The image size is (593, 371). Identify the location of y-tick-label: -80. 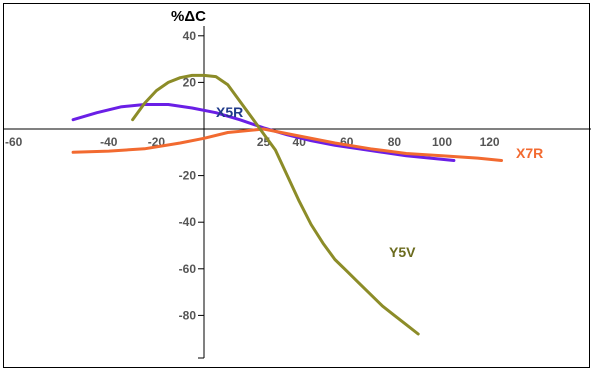
(188, 315).